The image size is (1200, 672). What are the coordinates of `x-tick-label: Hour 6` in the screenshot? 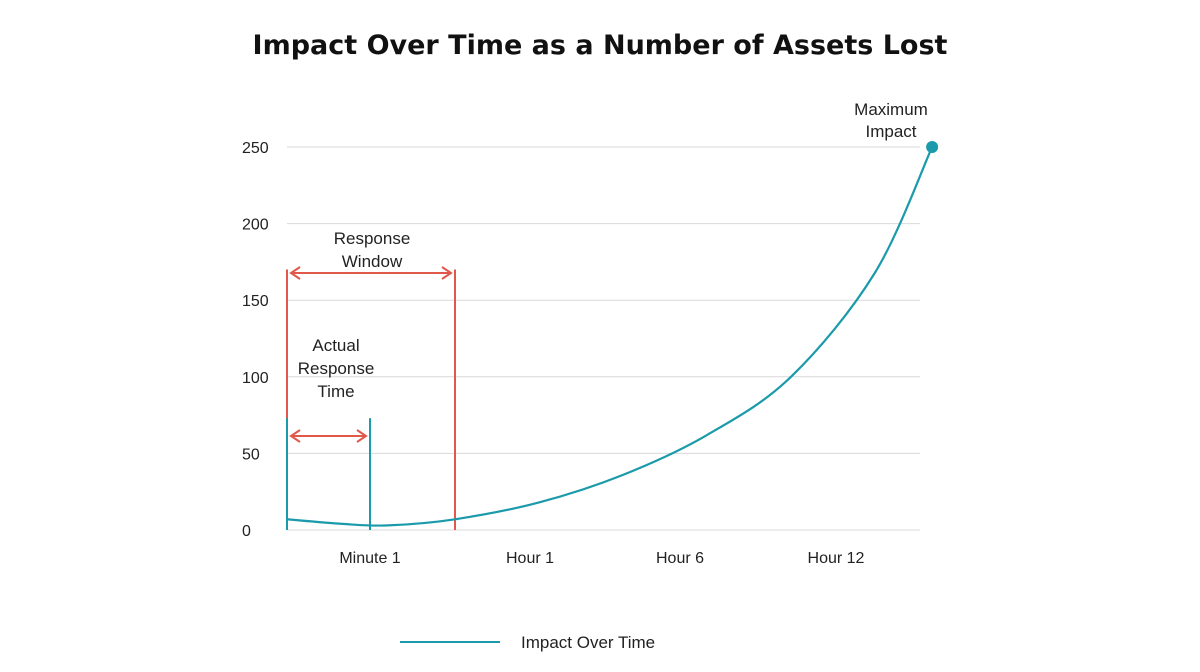 It's located at (680, 558).